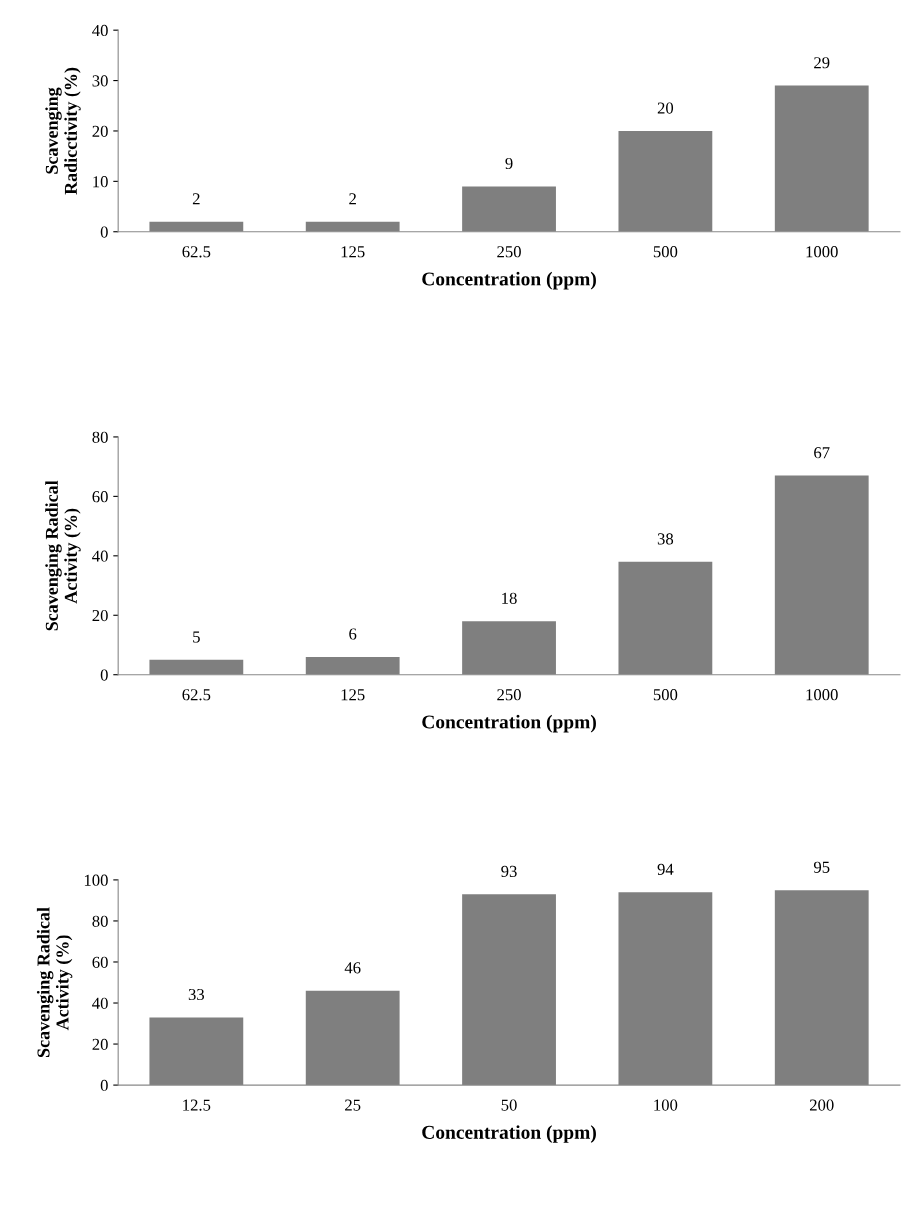 This screenshot has height=1207, width=909. I want to click on y-tick-label: 10, so click(100, 182).